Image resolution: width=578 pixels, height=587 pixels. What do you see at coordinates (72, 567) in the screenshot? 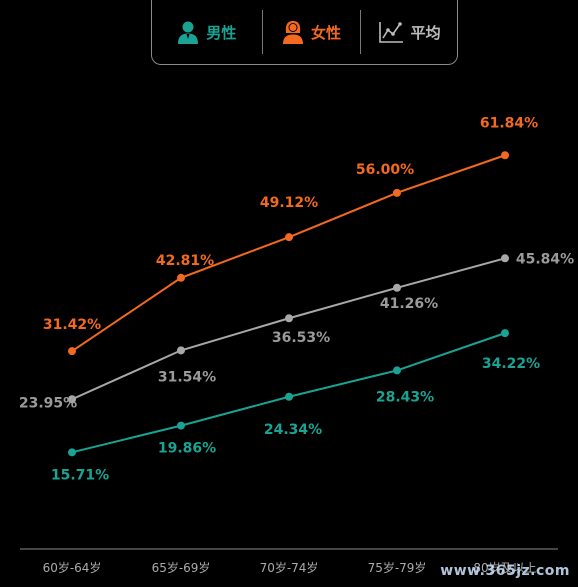
I see `x-tick-label: 60岁-64岁` at bounding box center [72, 567].